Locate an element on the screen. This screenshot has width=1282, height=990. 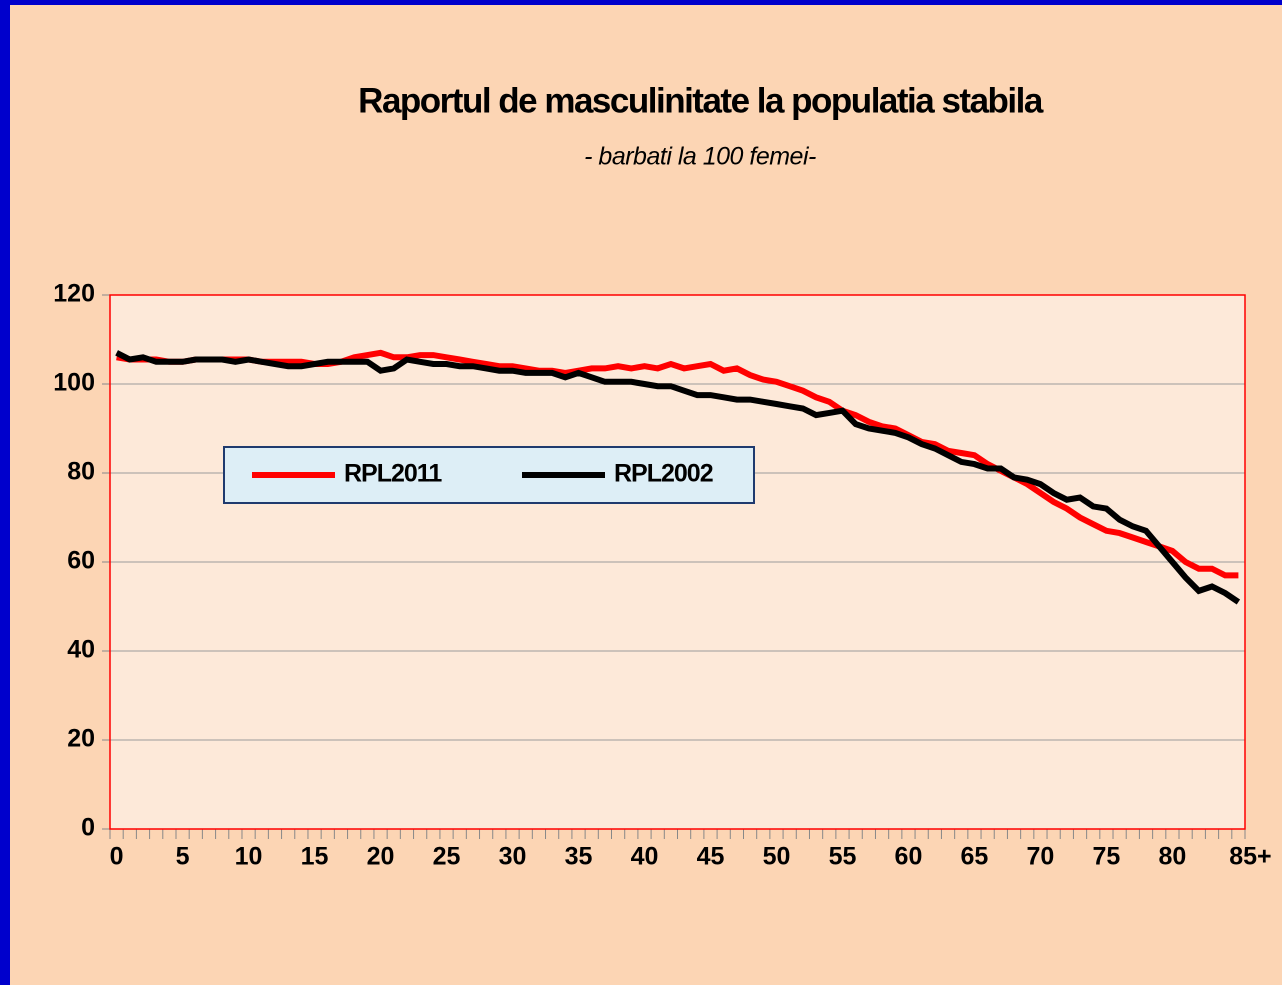
x-tick-label: 15 is located at coordinates (315, 857).